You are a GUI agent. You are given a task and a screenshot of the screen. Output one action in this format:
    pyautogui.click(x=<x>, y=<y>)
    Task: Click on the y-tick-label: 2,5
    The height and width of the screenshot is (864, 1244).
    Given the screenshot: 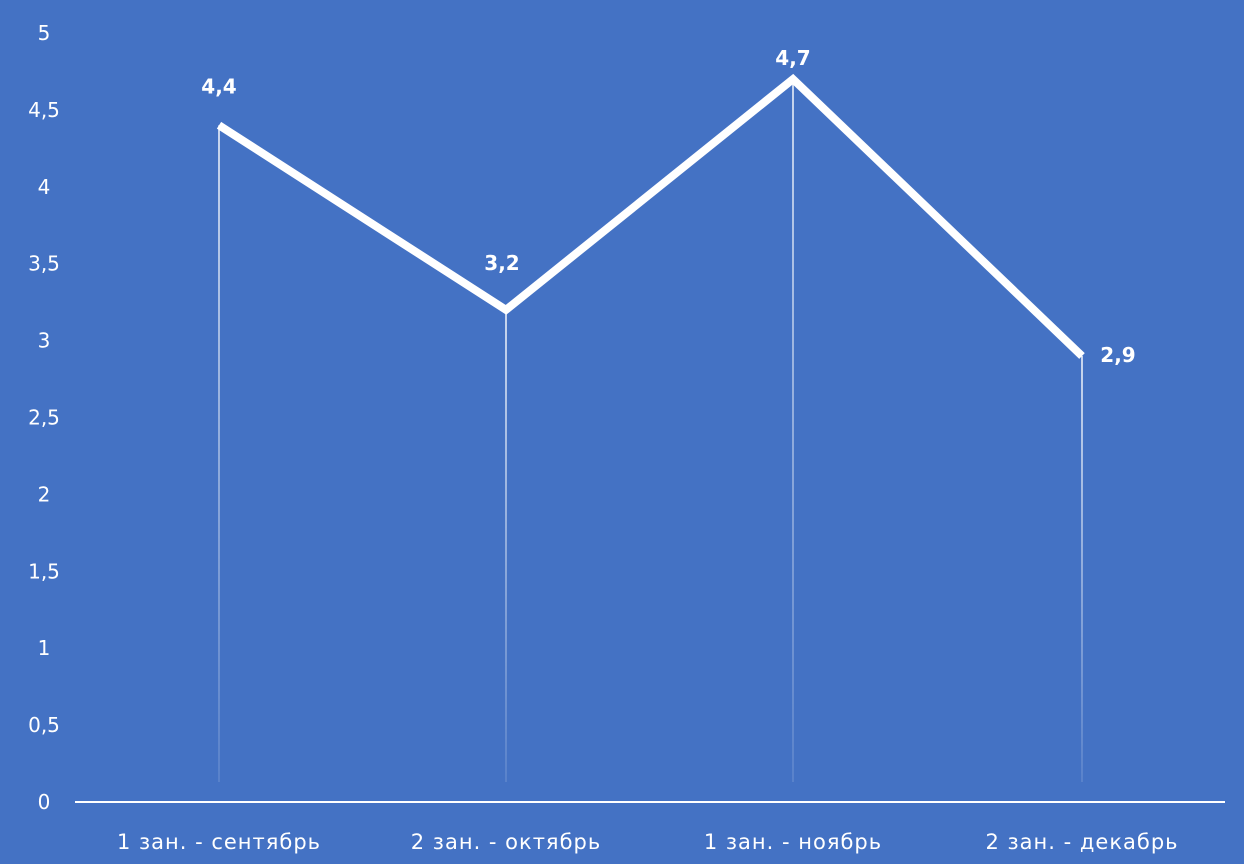 What is the action you would take?
    pyautogui.click(x=44, y=418)
    